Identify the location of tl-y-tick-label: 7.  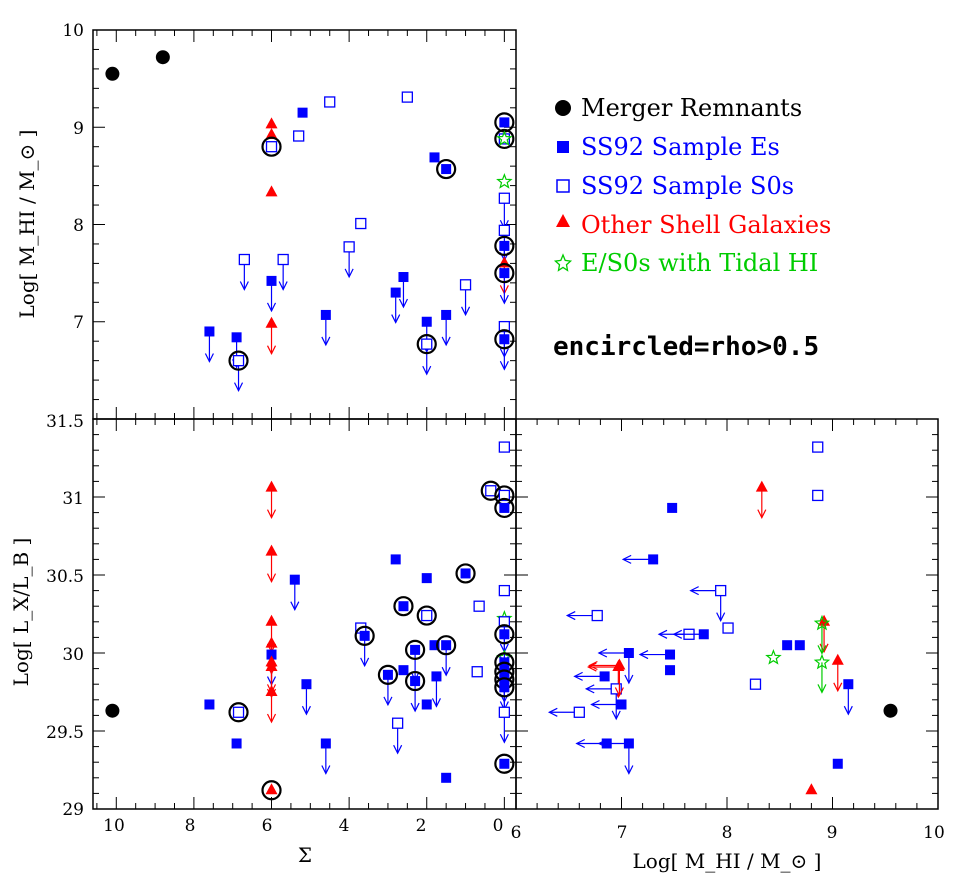
(78, 323).